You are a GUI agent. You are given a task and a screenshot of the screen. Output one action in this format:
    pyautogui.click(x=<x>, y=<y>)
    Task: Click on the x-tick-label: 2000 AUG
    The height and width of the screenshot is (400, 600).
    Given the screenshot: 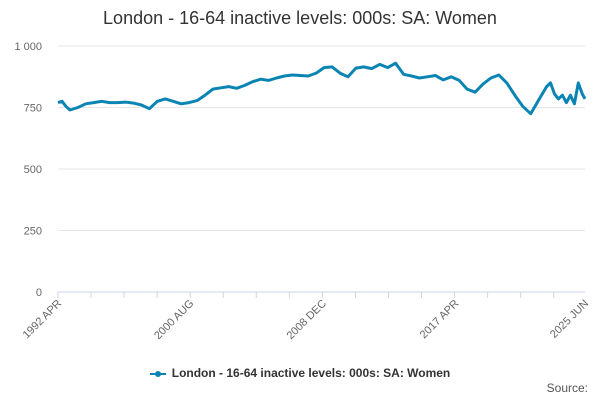 What is the action you would take?
    pyautogui.click(x=174, y=320)
    